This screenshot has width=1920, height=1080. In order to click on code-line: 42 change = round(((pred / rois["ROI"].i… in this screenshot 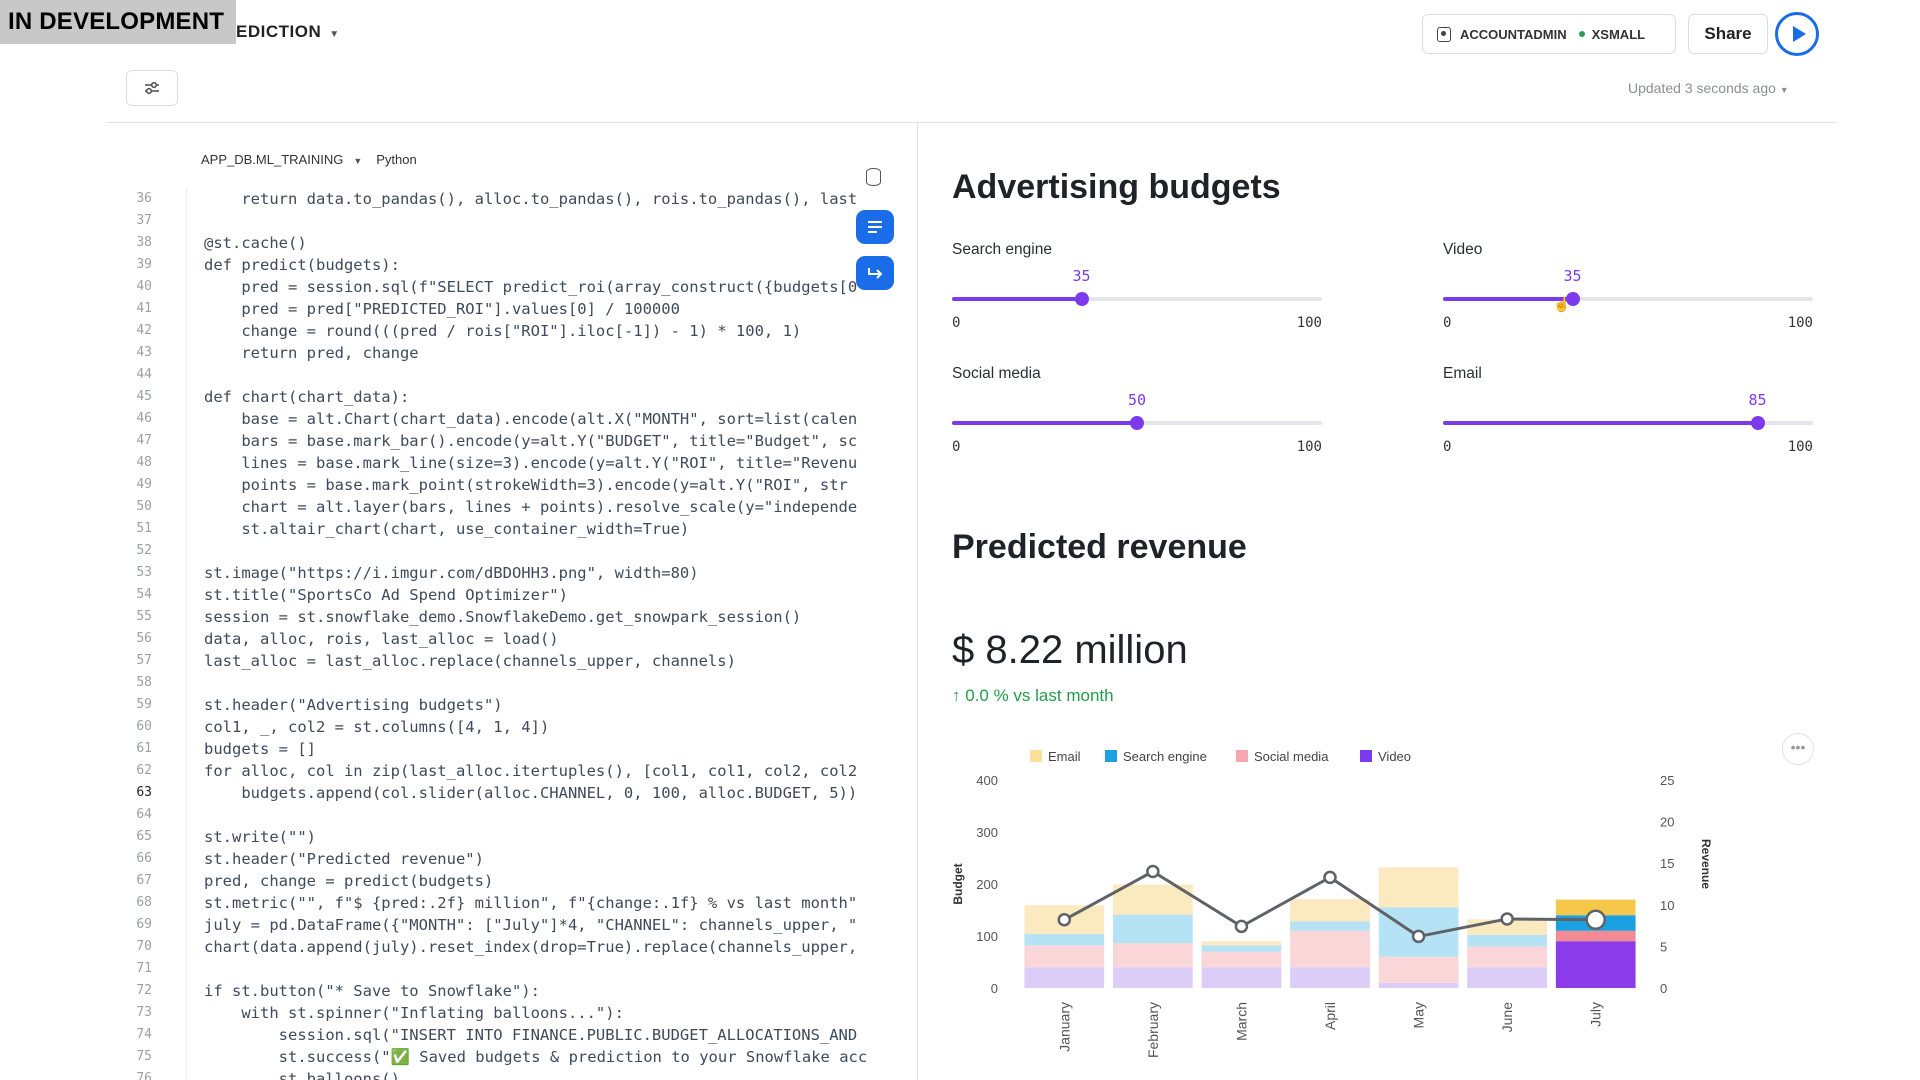, I will do `click(517, 331)`.